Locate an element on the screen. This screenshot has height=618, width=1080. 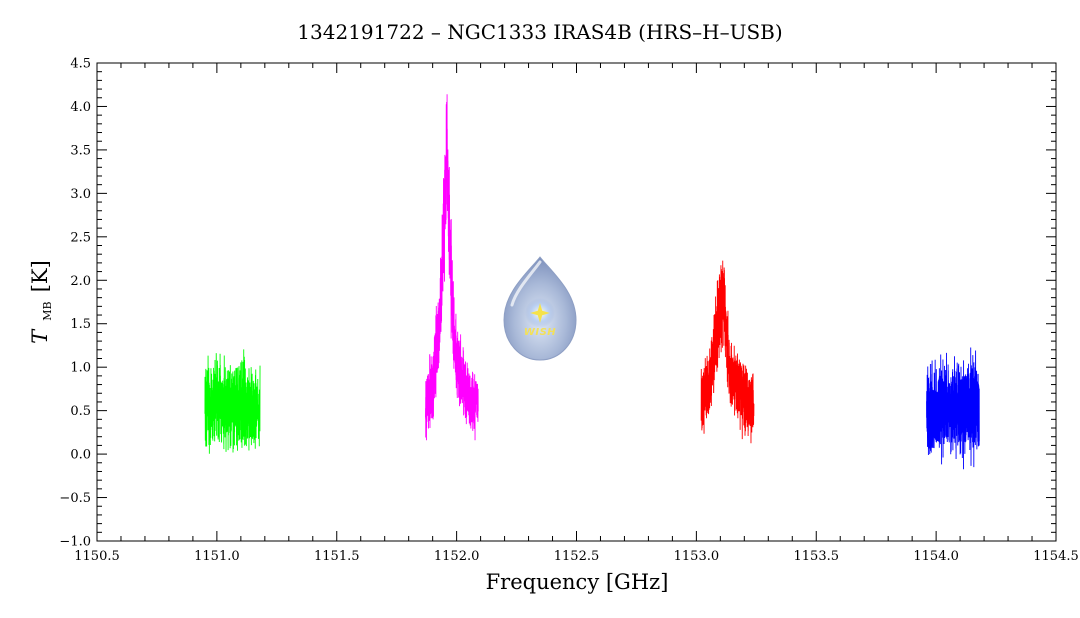
y-tick-label: 3.0 is located at coordinates (80, 194).